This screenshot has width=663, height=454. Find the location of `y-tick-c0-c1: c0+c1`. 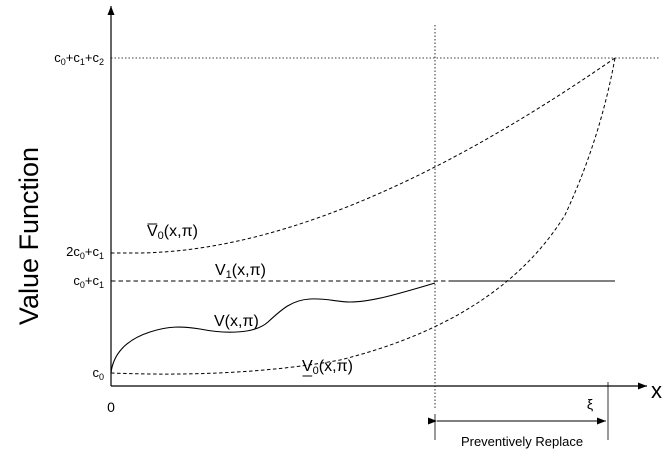

y-tick-c0-c1: c0+c1 is located at coordinates (88, 281).